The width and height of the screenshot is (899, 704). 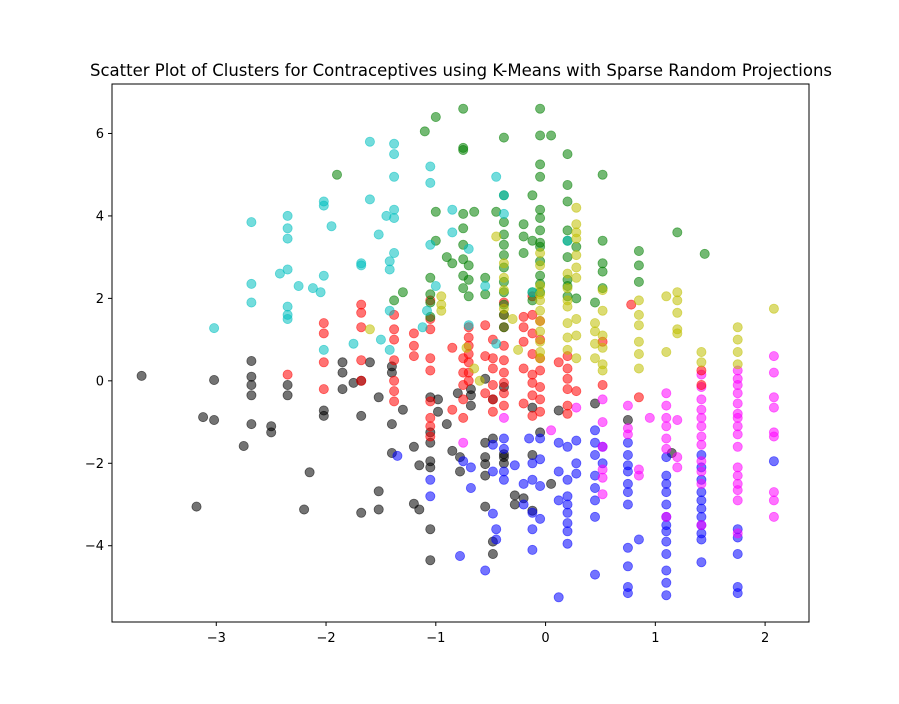 I want to click on y-tick-label: 4, so click(x=100, y=216).